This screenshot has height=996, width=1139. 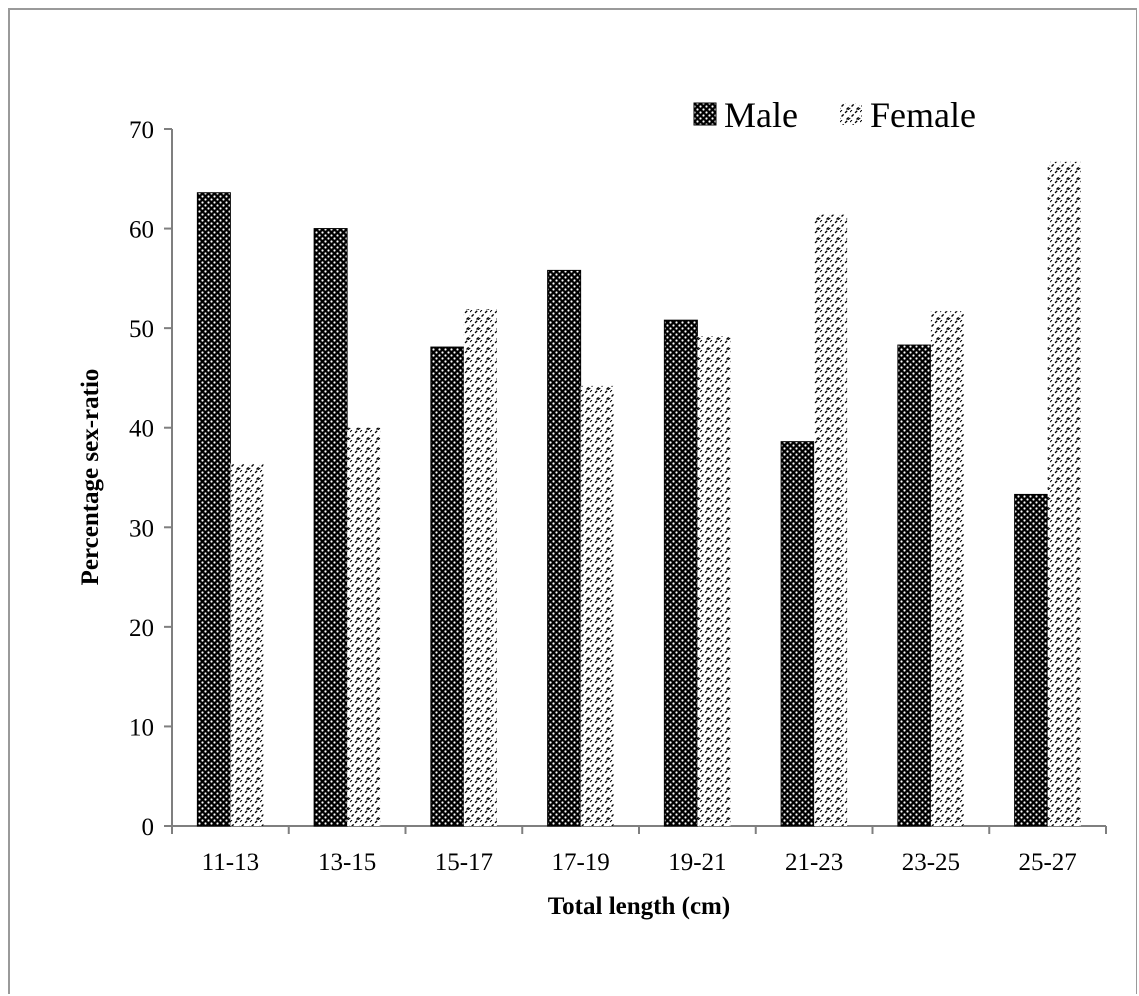 I want to click on x-tick-label: 25-27, so click(x=1047, y=862).